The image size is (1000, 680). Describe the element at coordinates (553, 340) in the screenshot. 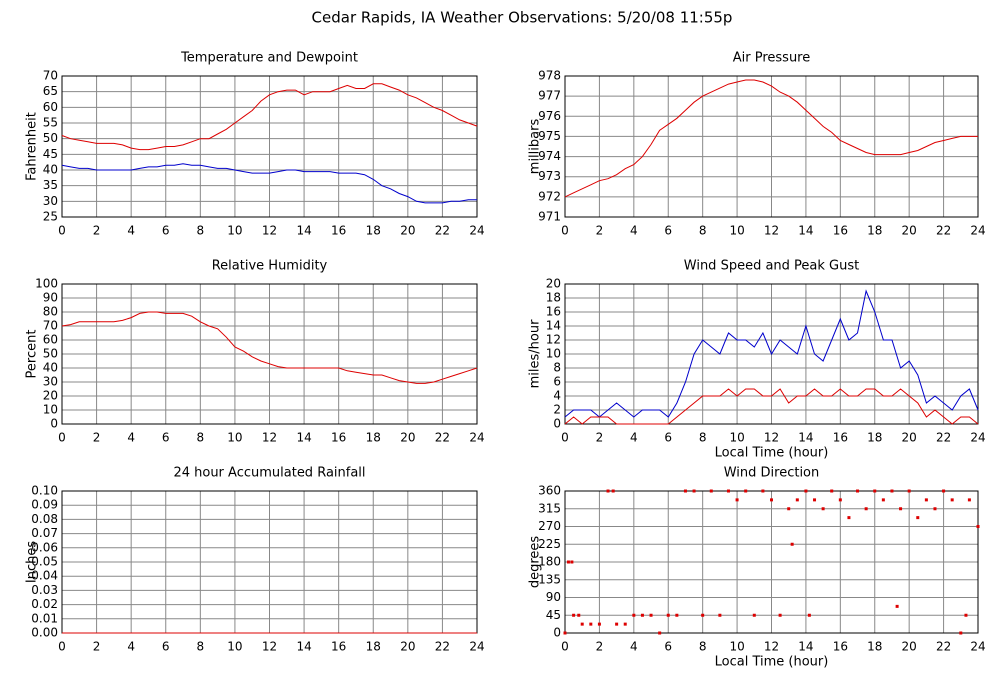

I see `y-tick-label: 12` at that location.